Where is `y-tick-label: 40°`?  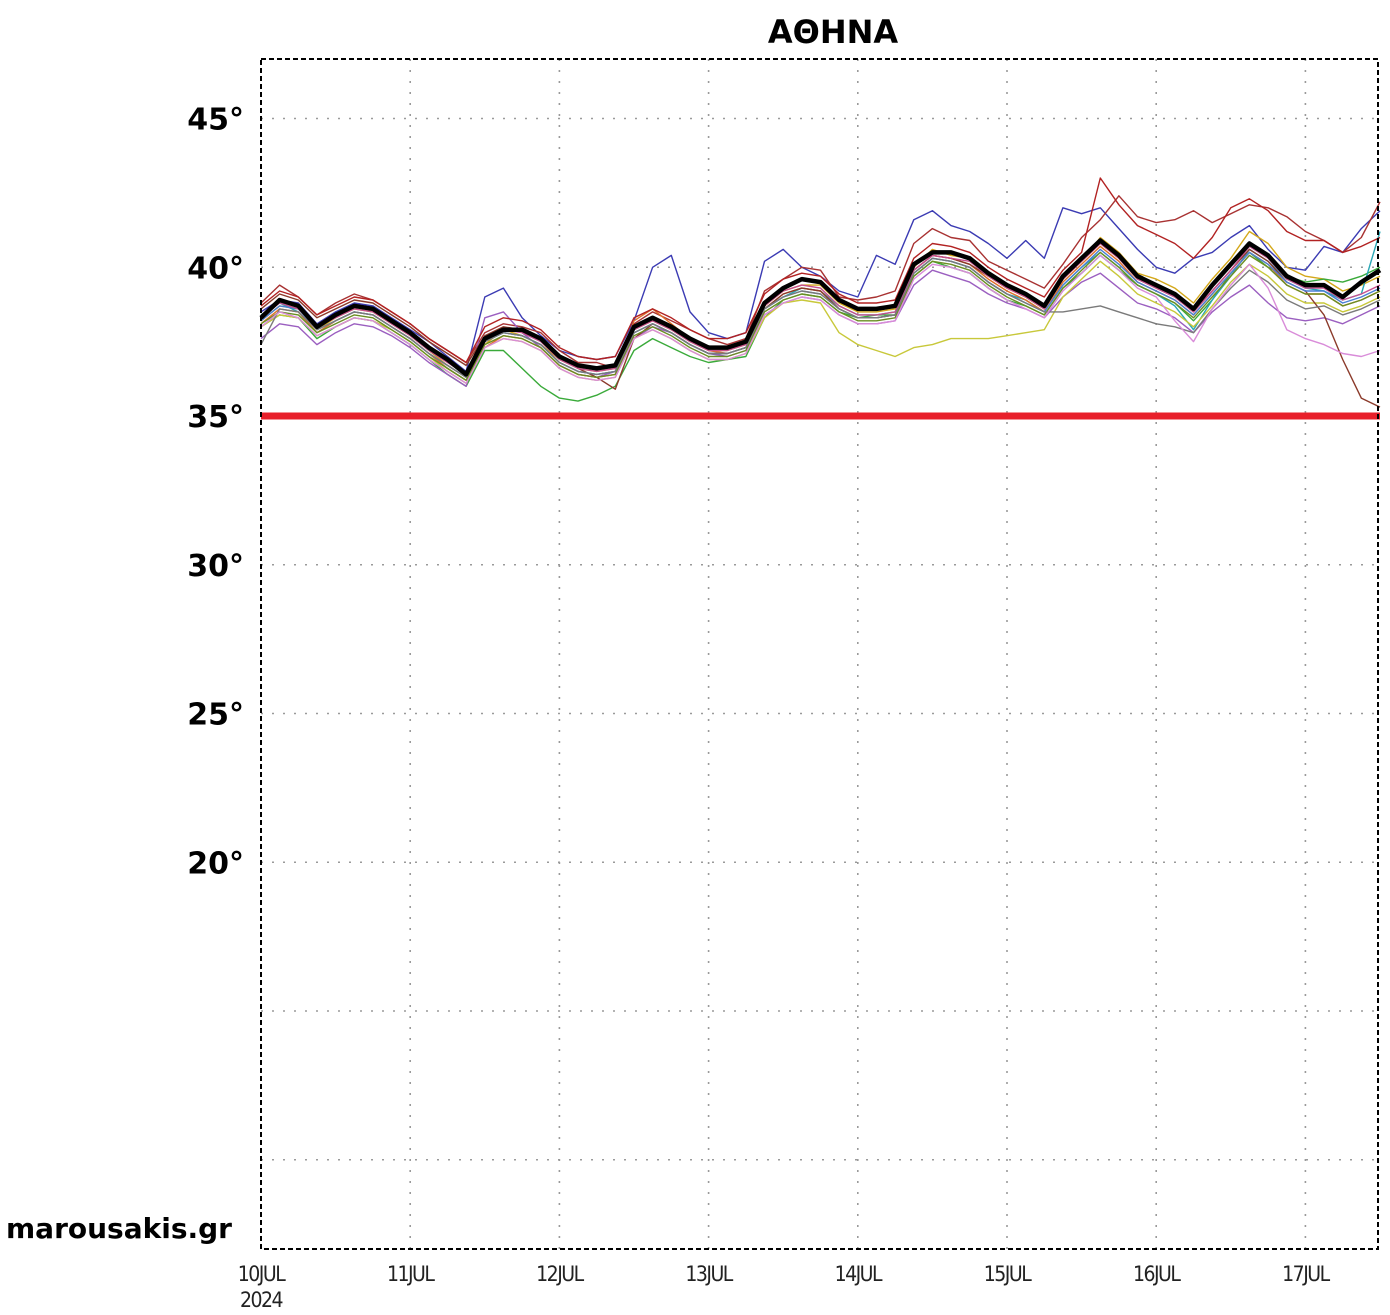
y-tick-label: 40° is located at coordinates (215, 268).